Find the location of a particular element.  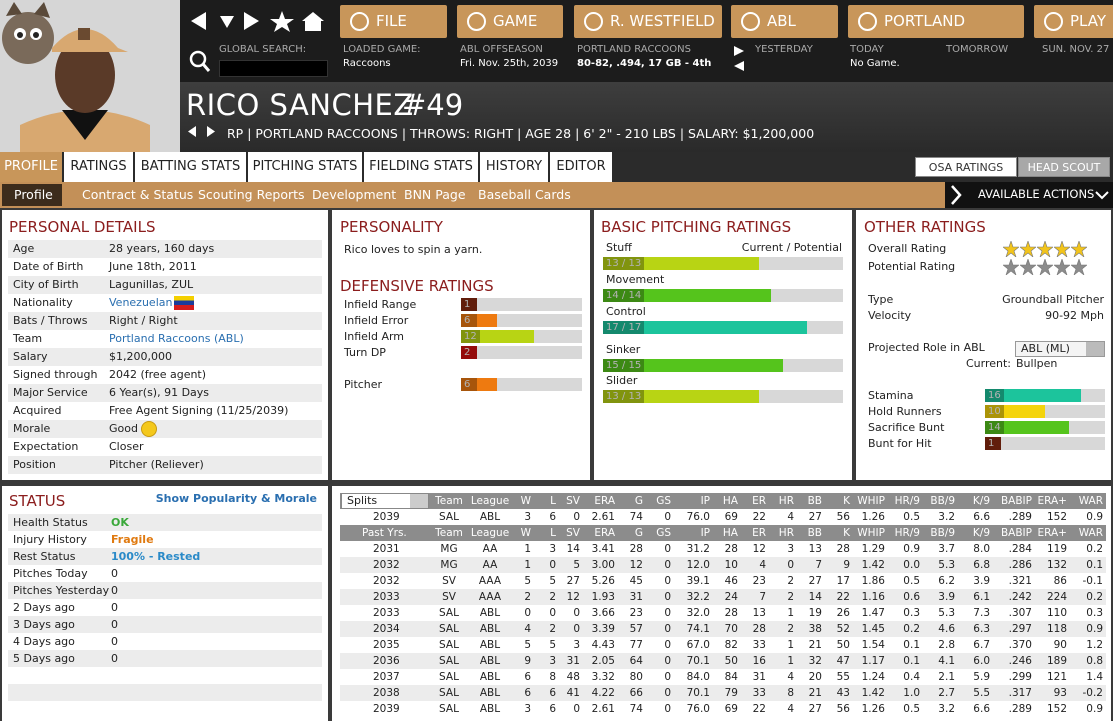

stats-column: IP is located at coordinates (705, 533).